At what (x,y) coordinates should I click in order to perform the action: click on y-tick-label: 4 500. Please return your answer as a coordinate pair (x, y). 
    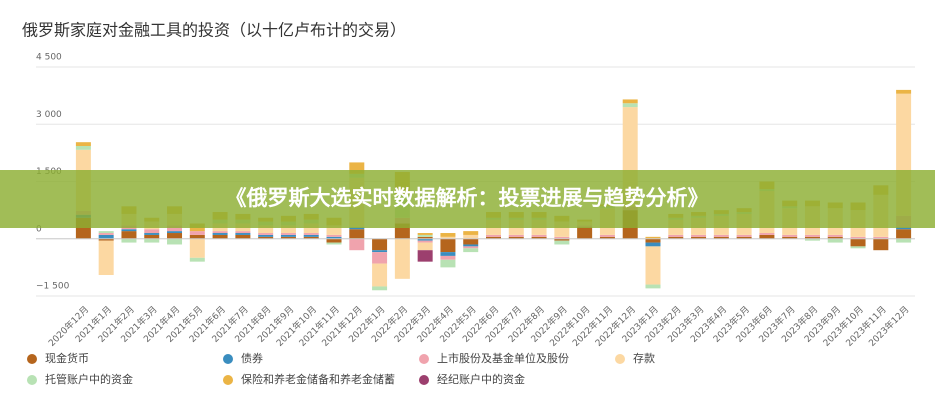
    Looking at the image, I should click on (49, 58).